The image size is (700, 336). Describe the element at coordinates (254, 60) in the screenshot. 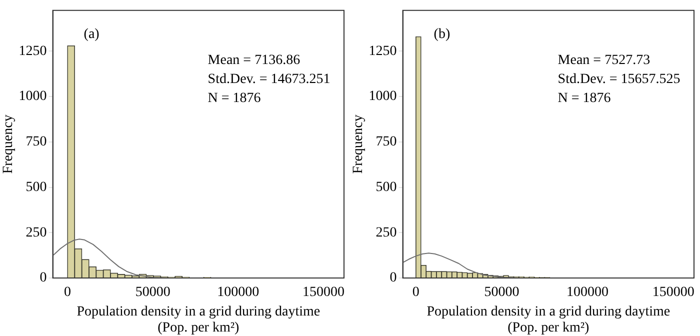

I see `annotation: Mean = 7136.86` at that location.